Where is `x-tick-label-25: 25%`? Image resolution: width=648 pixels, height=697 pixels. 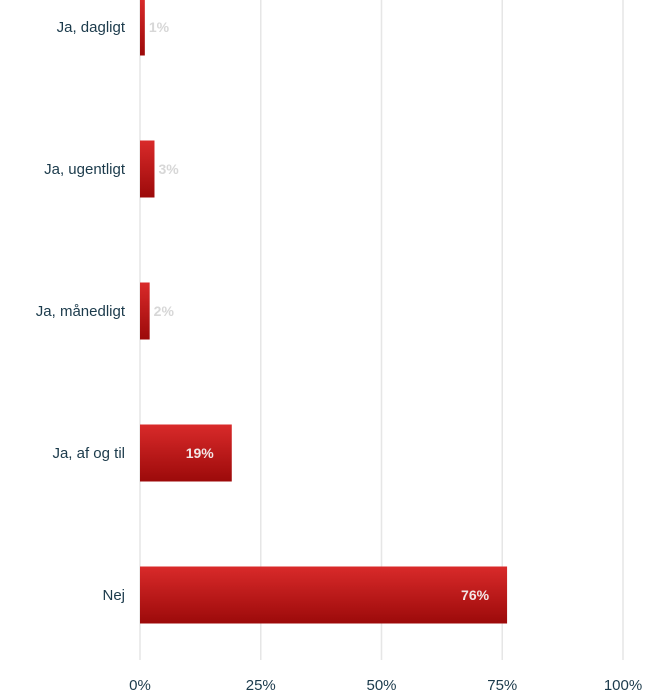
x-tick-label-25: 25% is located at coordinates (261, 685).